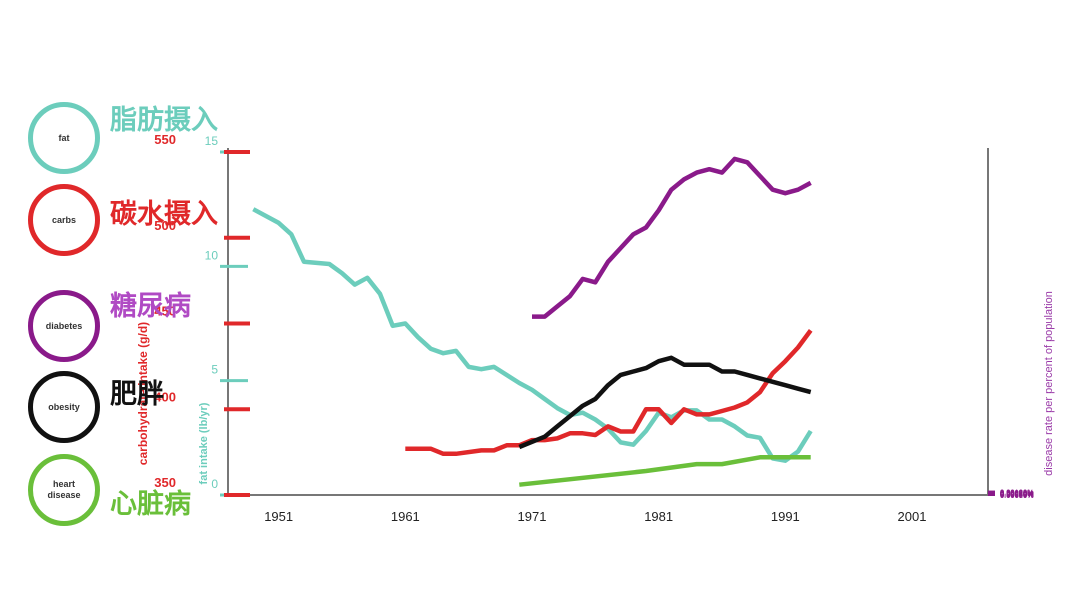 The height and width of the screenshot is (591, 1080). Describe the element at coordinates (165, 311) in the screenshot. I see `carbs-axis-tick-label: 450` at that location.